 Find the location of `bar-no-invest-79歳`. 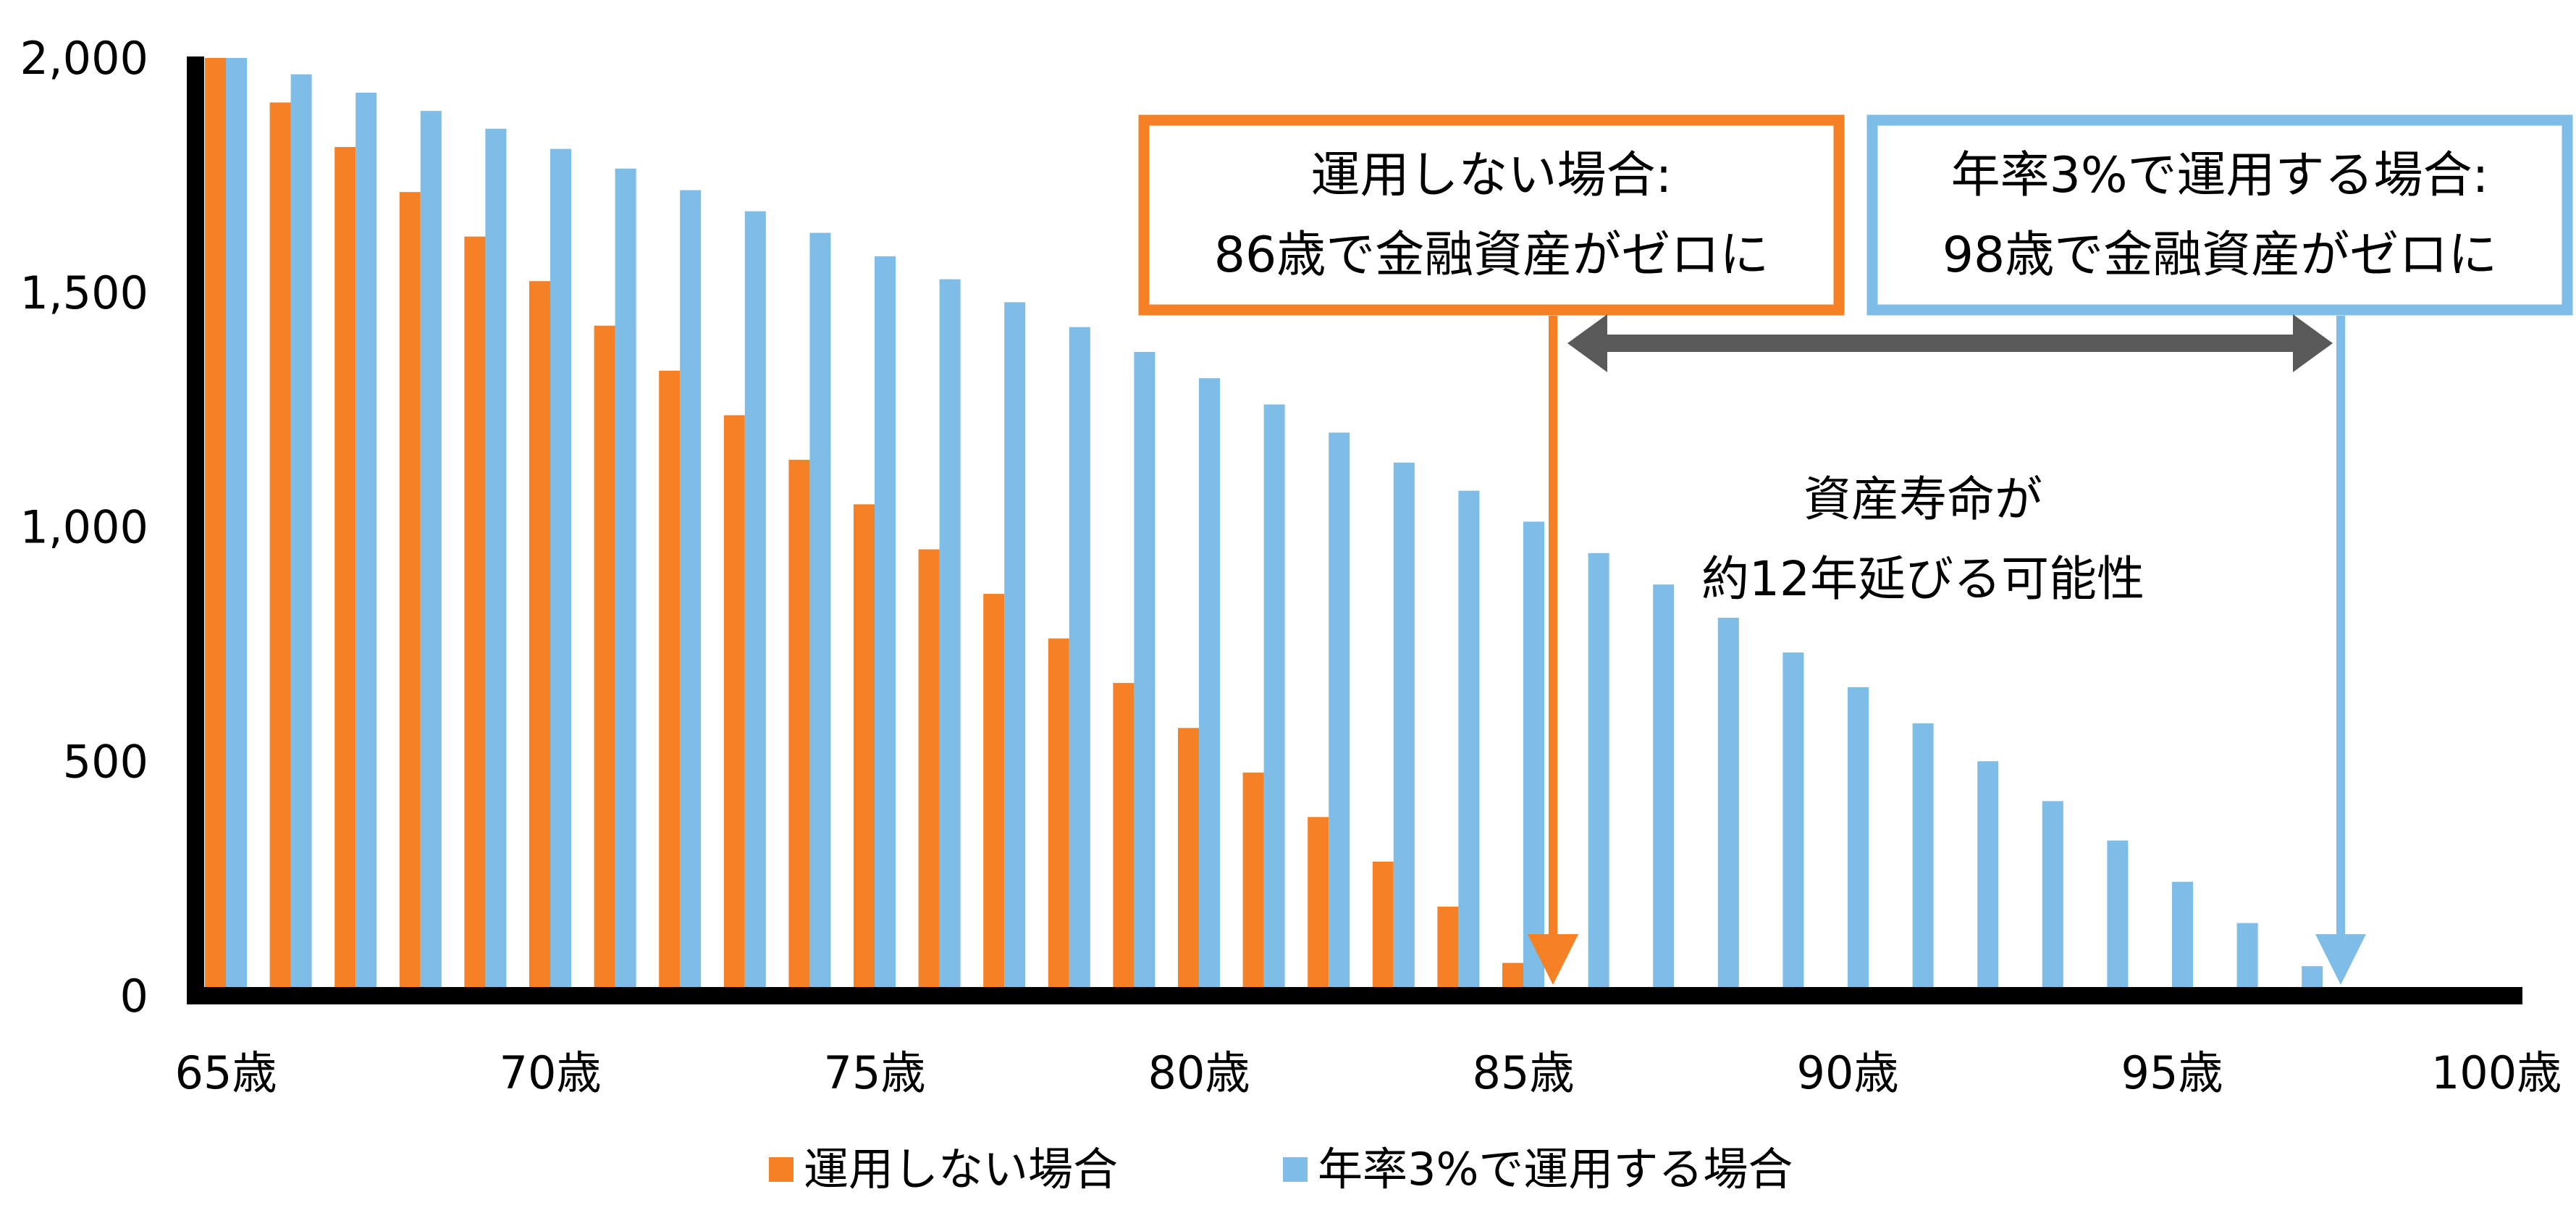

bar-no-invest-79歳 is located at coordinates (1124, 839).